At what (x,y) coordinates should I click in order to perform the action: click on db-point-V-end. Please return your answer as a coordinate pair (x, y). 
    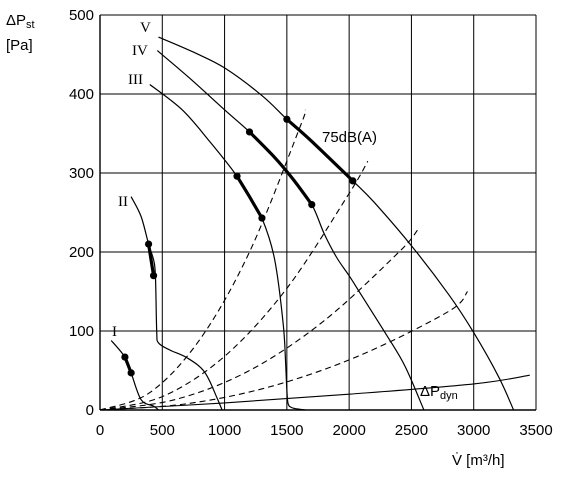
    Looking at the image, I should click on (353, 181).